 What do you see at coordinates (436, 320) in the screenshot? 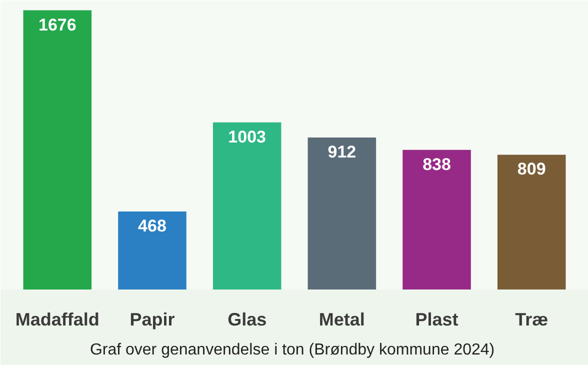
I see `x-tick-label: Plast` at bounding box center [436, 320].